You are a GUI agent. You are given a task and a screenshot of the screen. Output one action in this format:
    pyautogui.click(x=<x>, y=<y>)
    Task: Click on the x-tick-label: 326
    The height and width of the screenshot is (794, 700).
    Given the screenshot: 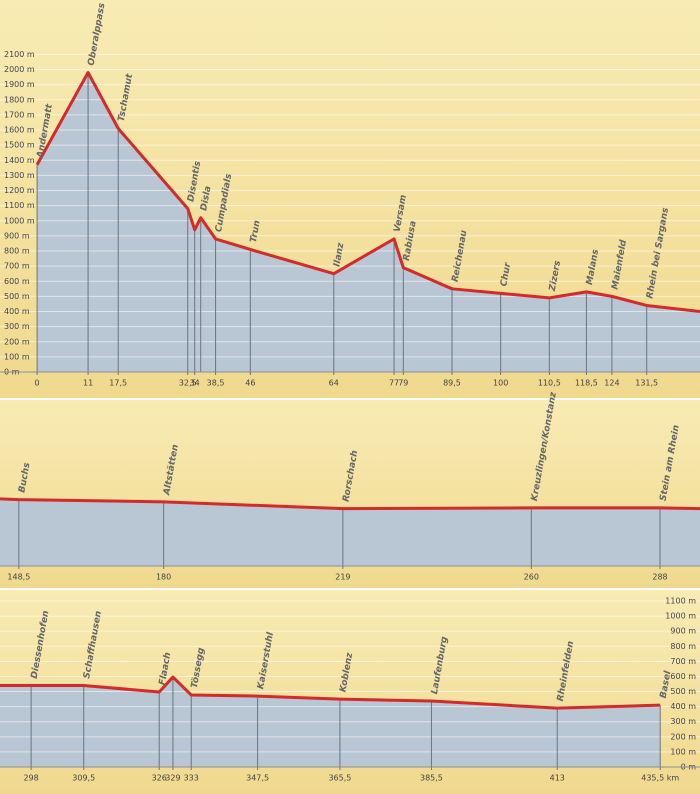 What is the action you would take?
    pyautogui.click(x=159, y=778)
    